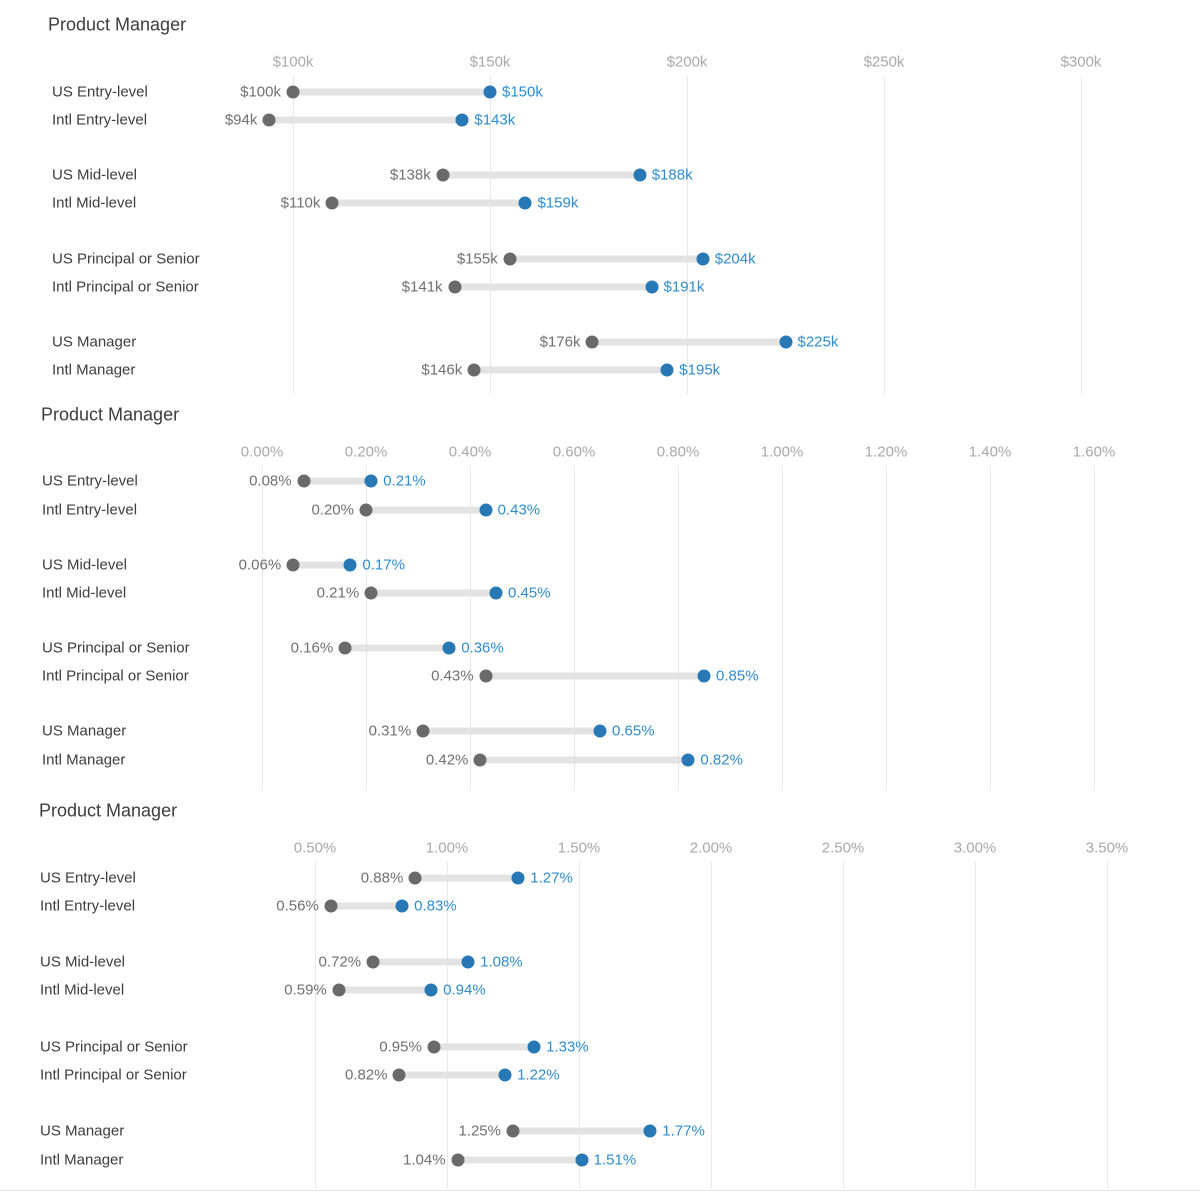  Describe the element at coordinates (1081, 62) in the screenshot. I see `axis-tick-label: $300k` at that location.